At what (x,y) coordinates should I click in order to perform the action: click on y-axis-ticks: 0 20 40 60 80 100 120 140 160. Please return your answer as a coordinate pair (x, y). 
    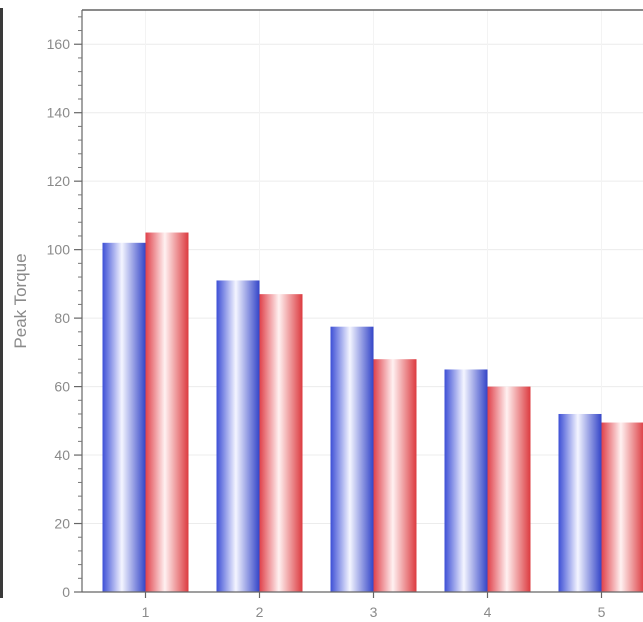
    Looking at the image, I should click on (64, 308).